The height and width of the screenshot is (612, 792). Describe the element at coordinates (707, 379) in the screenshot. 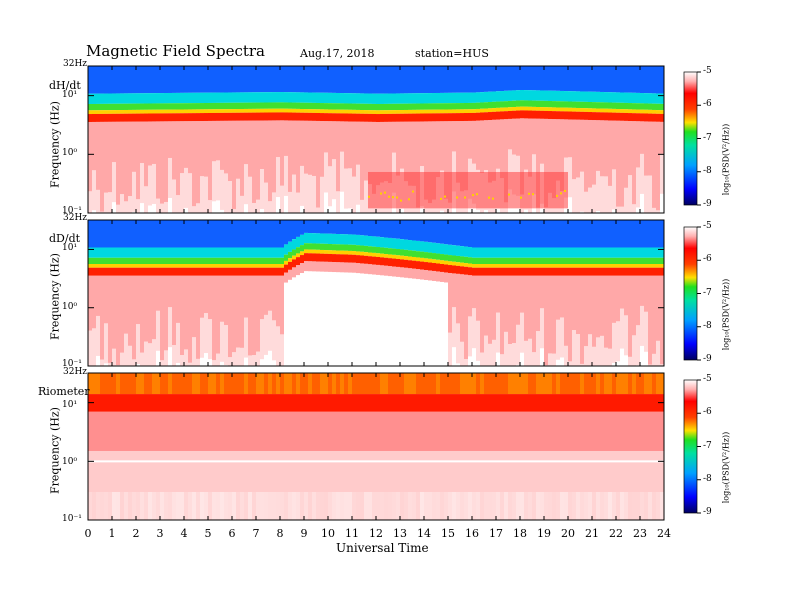

I see `colorbar-tick-label: -5` at that location.